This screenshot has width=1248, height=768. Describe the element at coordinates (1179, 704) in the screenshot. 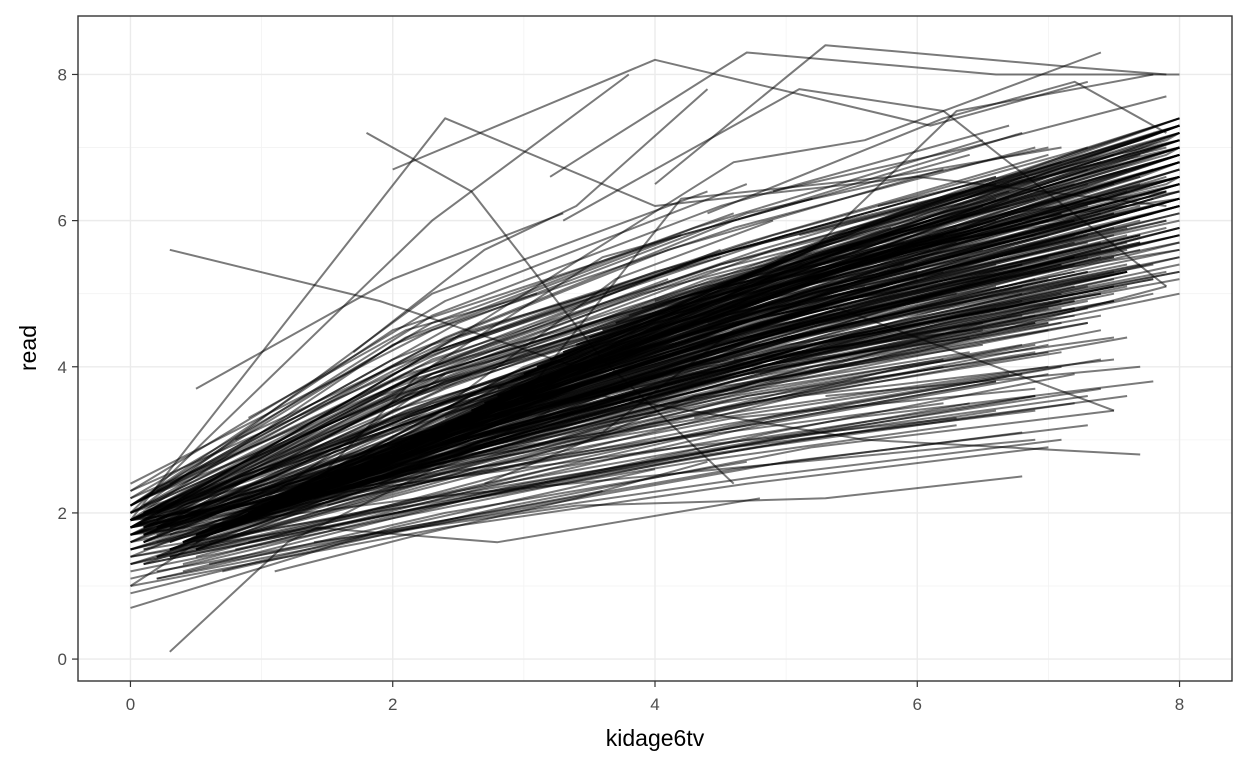

I see `x-tick-label: 8` at that location.